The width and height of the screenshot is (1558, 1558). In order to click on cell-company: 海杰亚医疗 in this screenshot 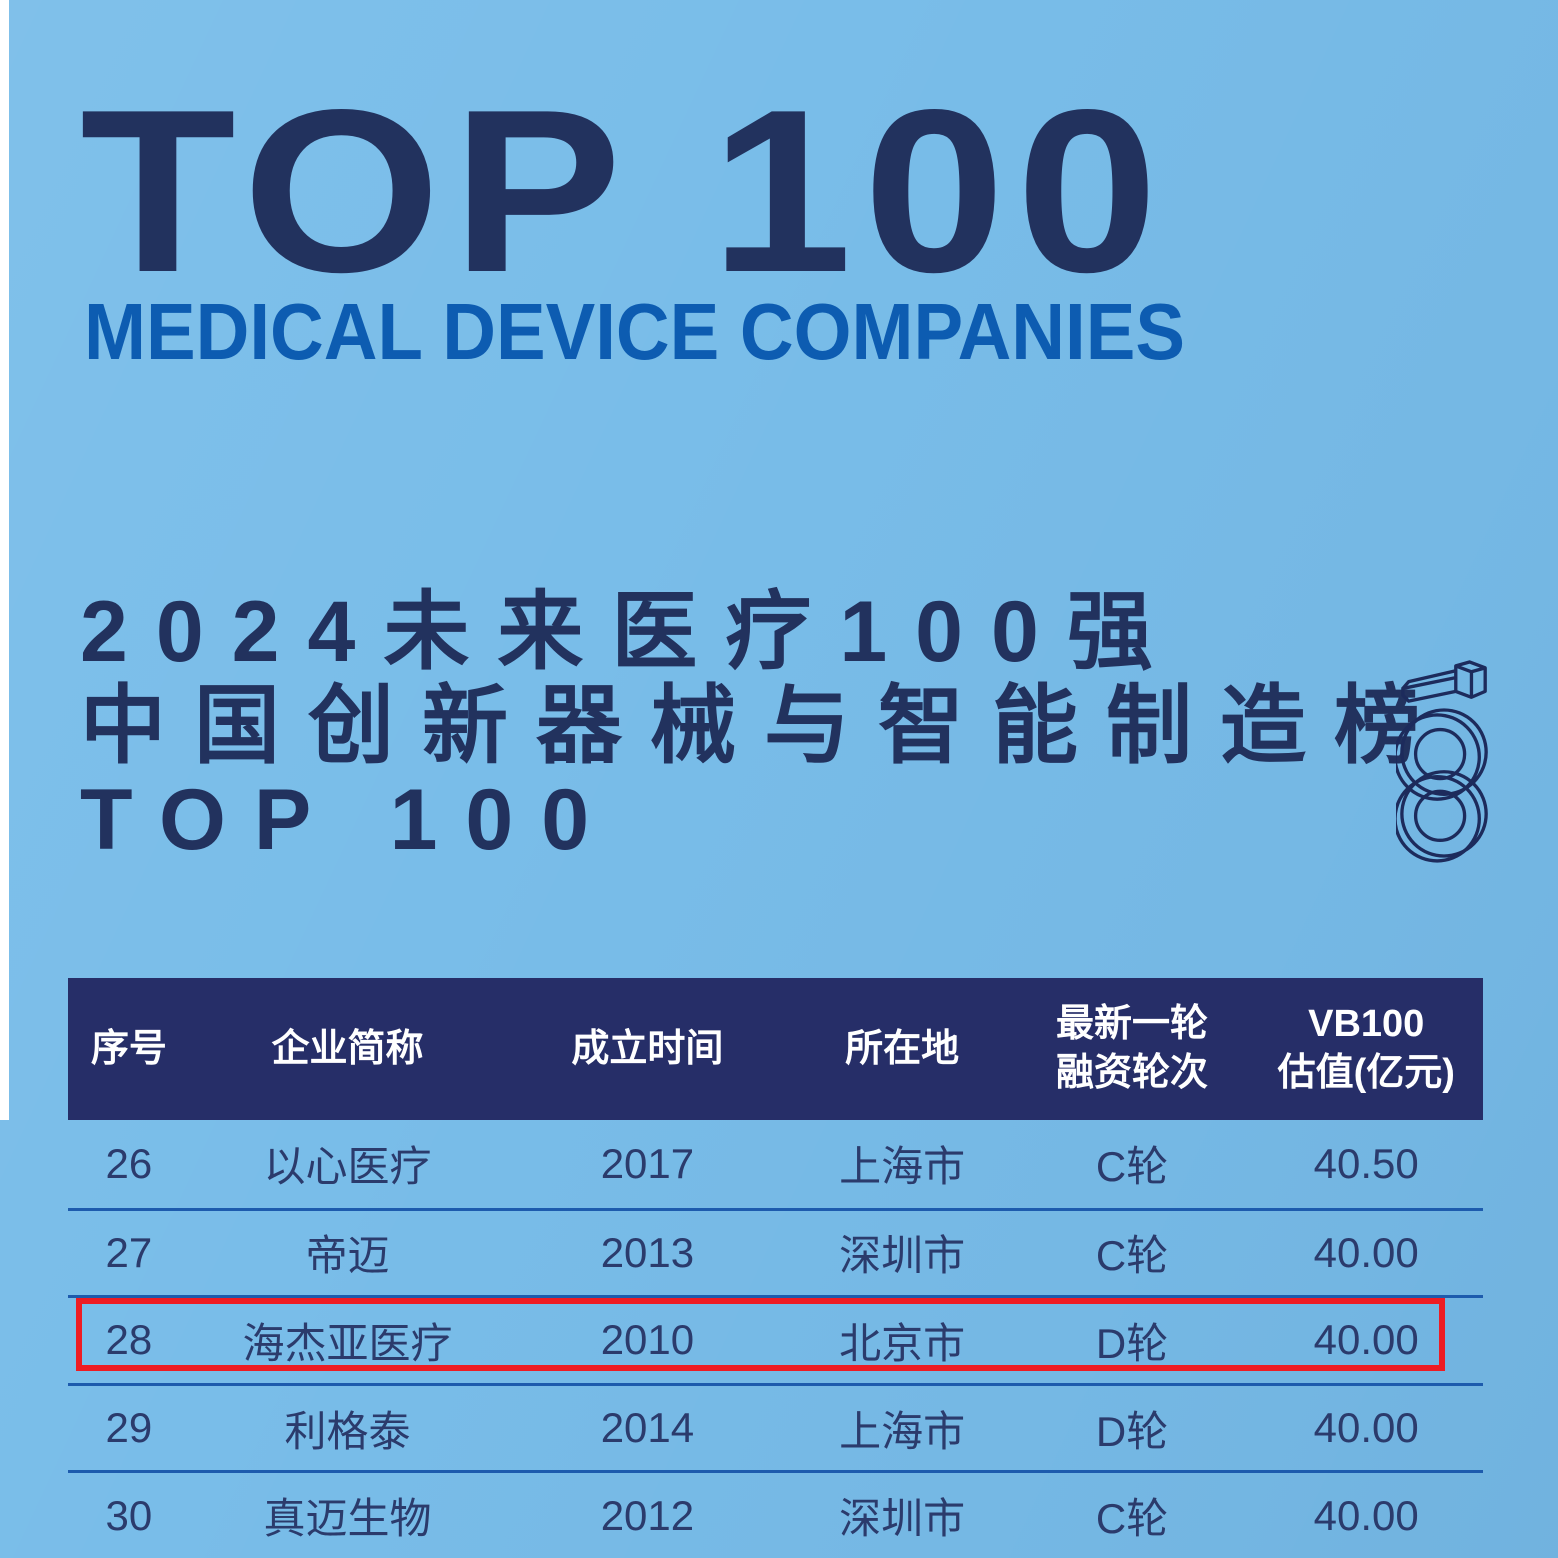, I will do `click(347, 1343)`.